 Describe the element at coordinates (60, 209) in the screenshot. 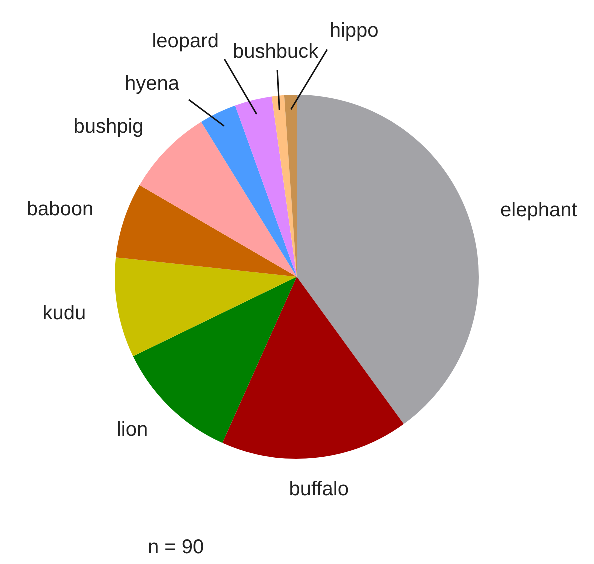

I see `slice-label: baboon` at that location.